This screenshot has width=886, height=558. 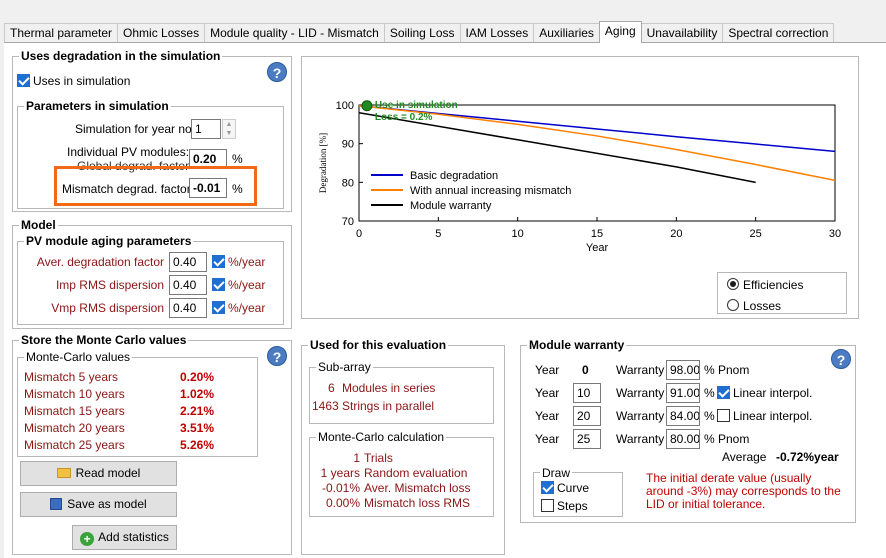 I want to click on sim-year-spinner: ▲ ▼, so click(x=229, y=129).